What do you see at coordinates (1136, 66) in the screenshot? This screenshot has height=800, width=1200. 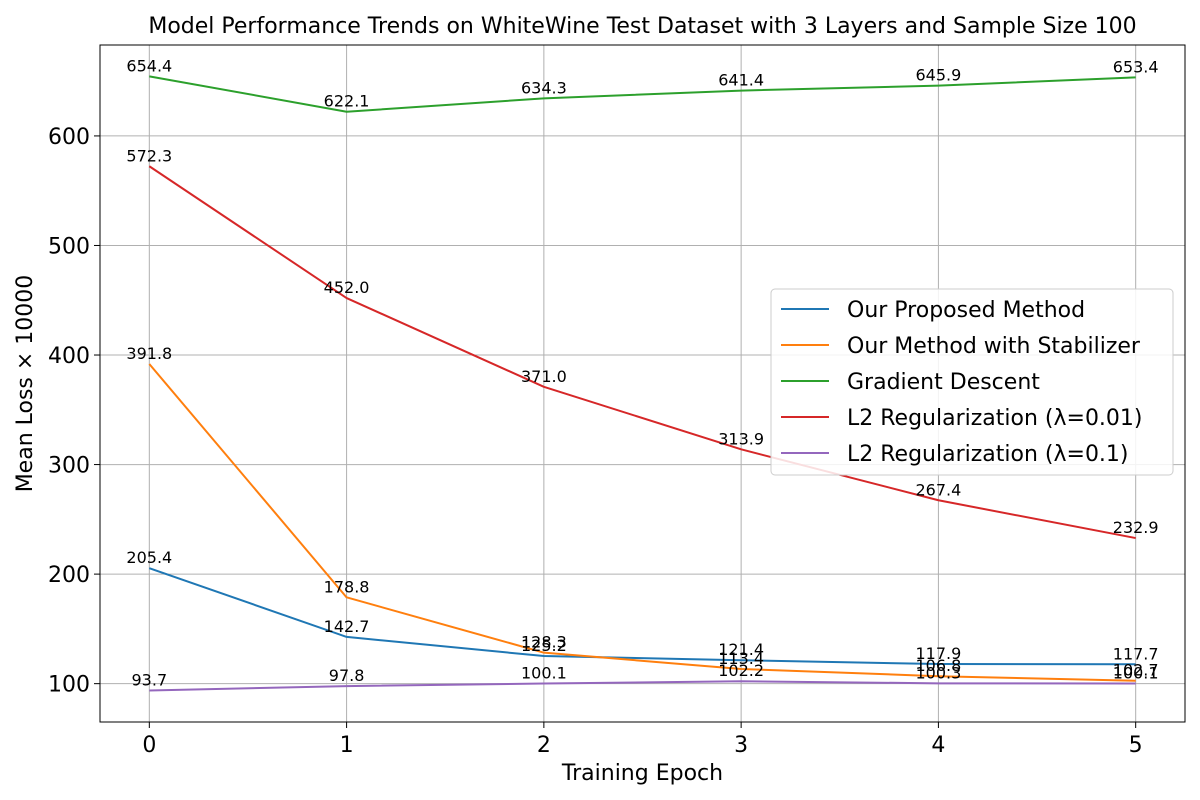 I see `data-label: 653.4` at bounding box center [1136, 66].